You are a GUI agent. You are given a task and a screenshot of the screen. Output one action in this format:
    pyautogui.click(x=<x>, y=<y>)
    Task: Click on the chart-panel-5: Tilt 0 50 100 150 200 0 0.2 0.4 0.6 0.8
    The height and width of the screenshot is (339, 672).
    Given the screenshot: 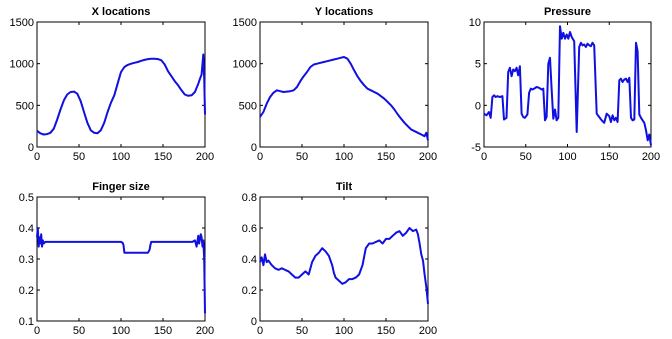 What is the action you would take?
    pyautogui.click(x=339, y=259)
    